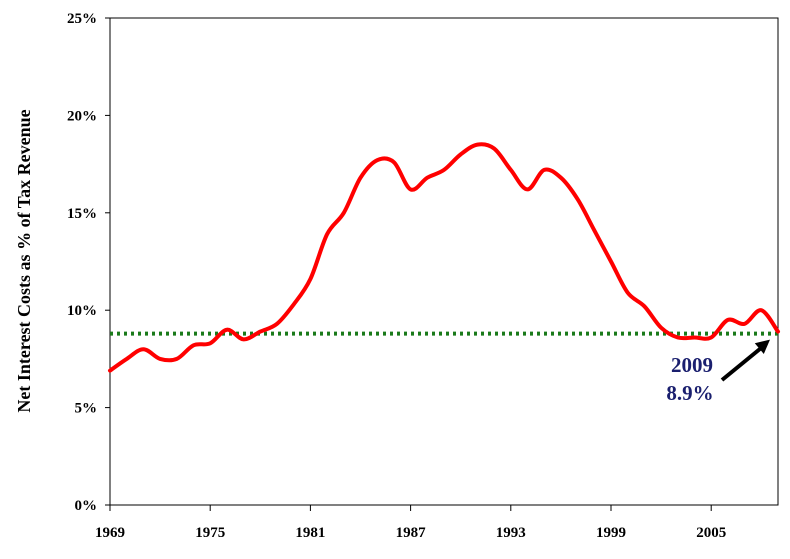  Describe the element at coordinates (762, 346) in the screenshot. I see `annotation-arrowhead` at that location.